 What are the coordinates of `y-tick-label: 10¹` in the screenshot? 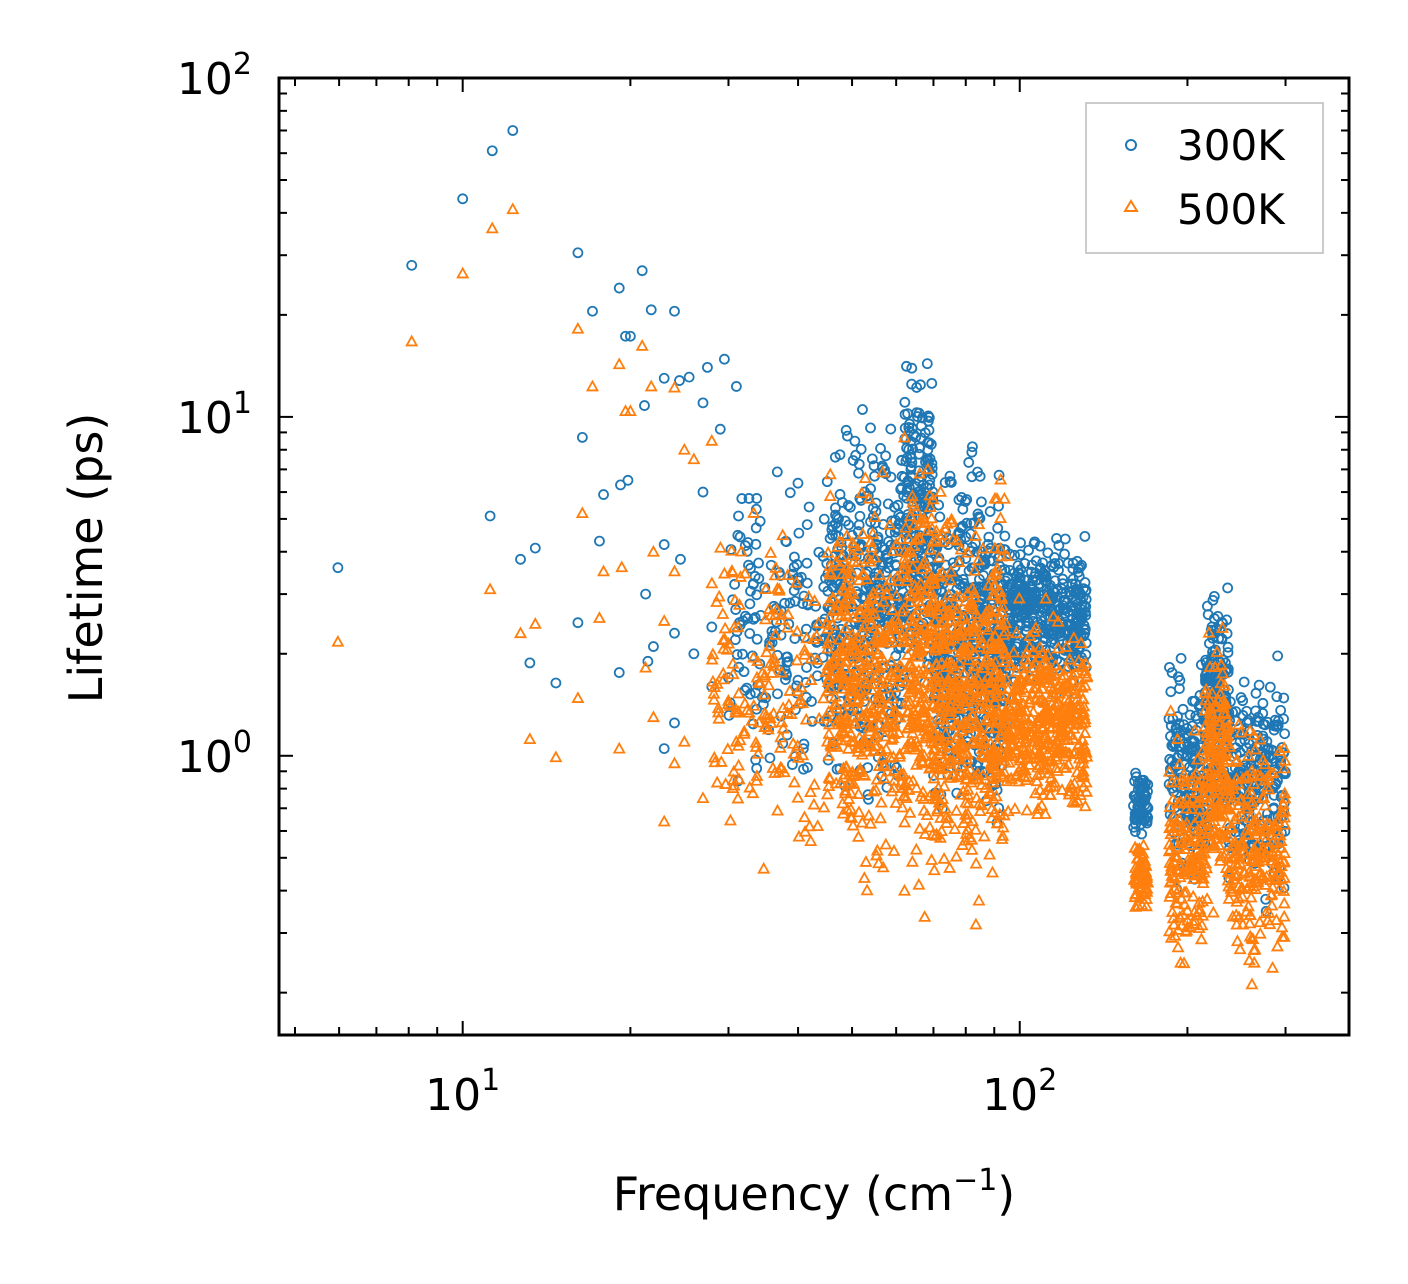 It's located at (214, 415).